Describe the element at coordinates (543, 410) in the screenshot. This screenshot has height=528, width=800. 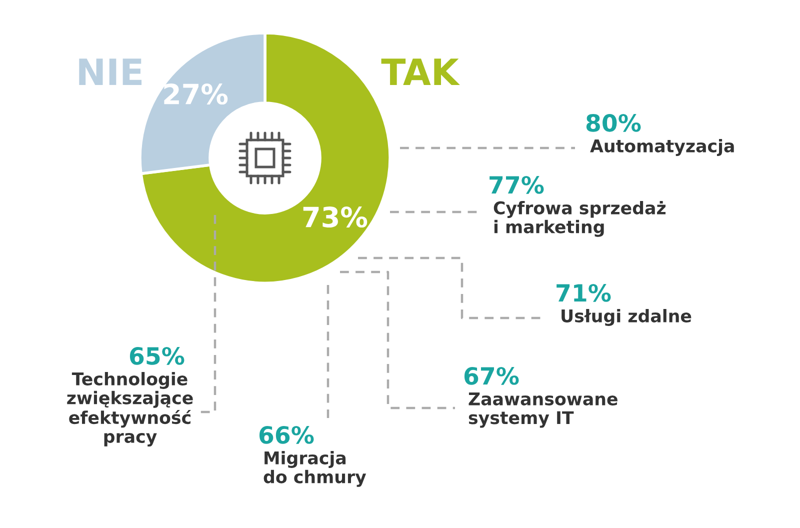
I see `text: Zaawansowane systemy IT` at that location.